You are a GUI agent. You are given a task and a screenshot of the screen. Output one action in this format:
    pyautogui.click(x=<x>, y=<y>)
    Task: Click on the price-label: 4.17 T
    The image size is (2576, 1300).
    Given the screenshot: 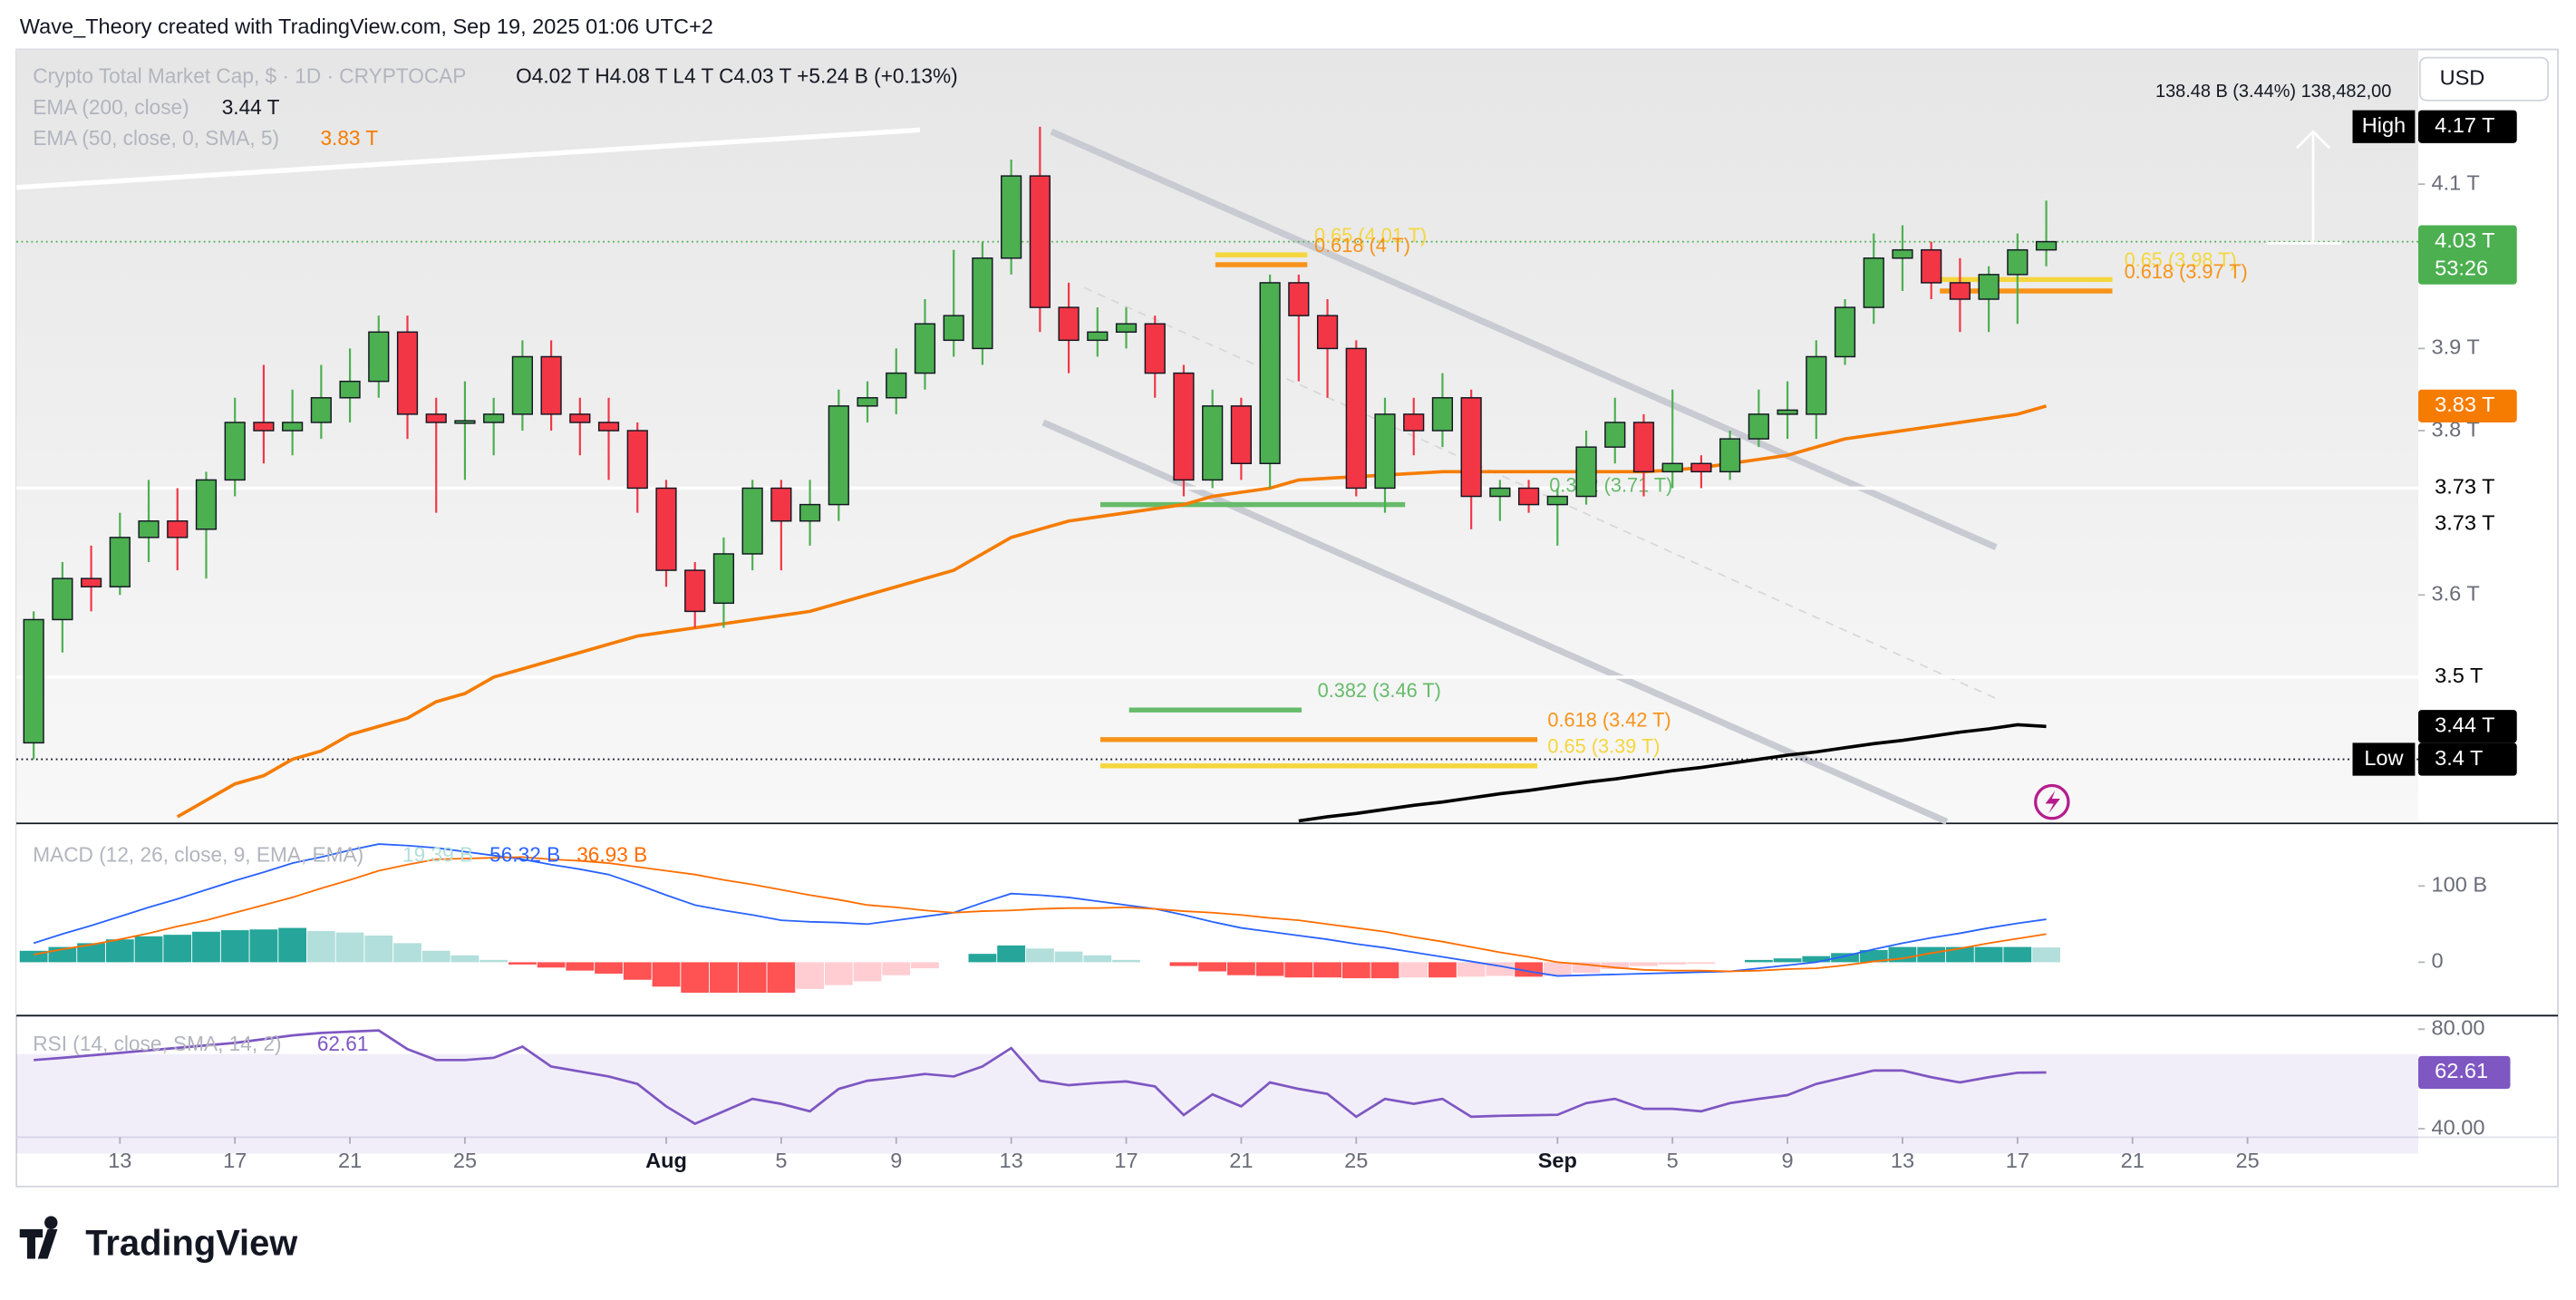 What is the action you would take?
    pyautogui.click(x=2464, y=125)
    